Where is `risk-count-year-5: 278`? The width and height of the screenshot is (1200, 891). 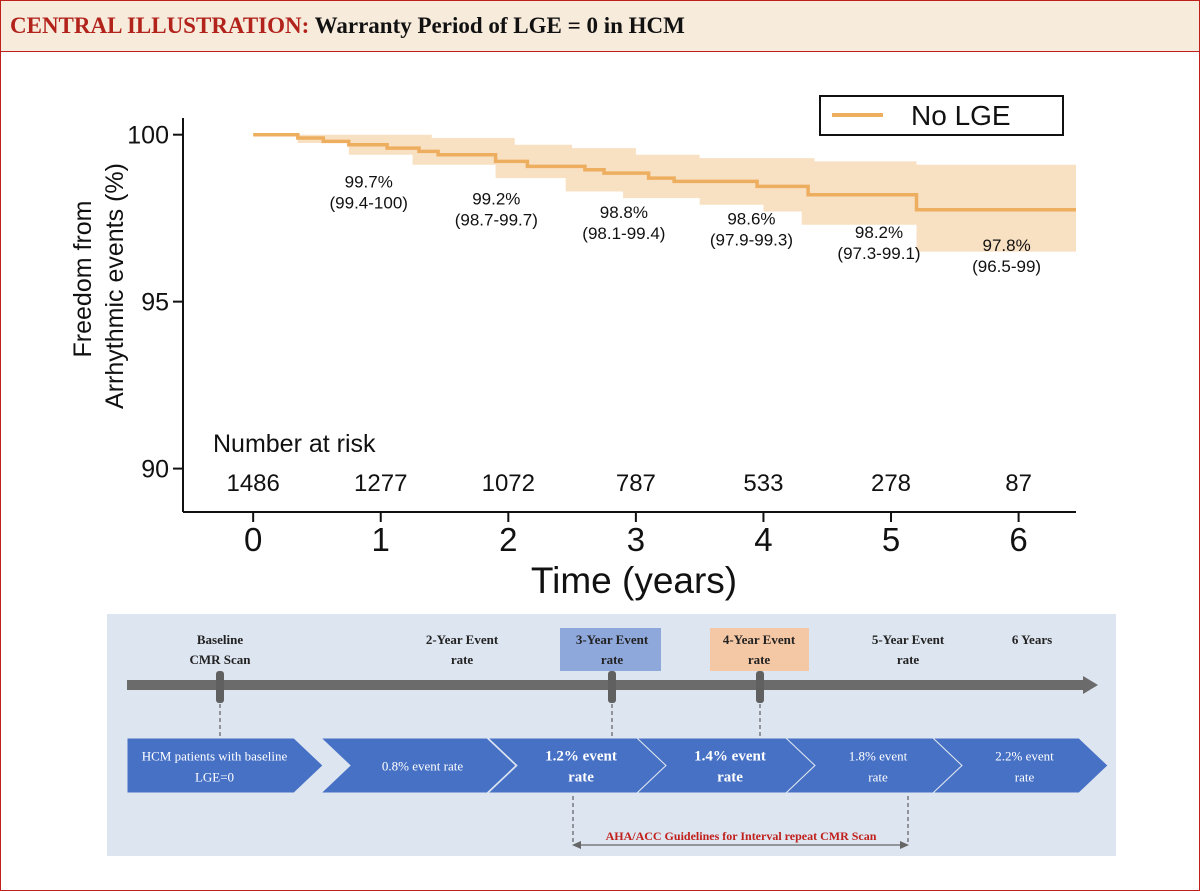 risk-count-year-5: 278 is located at coordinates (891, 483).